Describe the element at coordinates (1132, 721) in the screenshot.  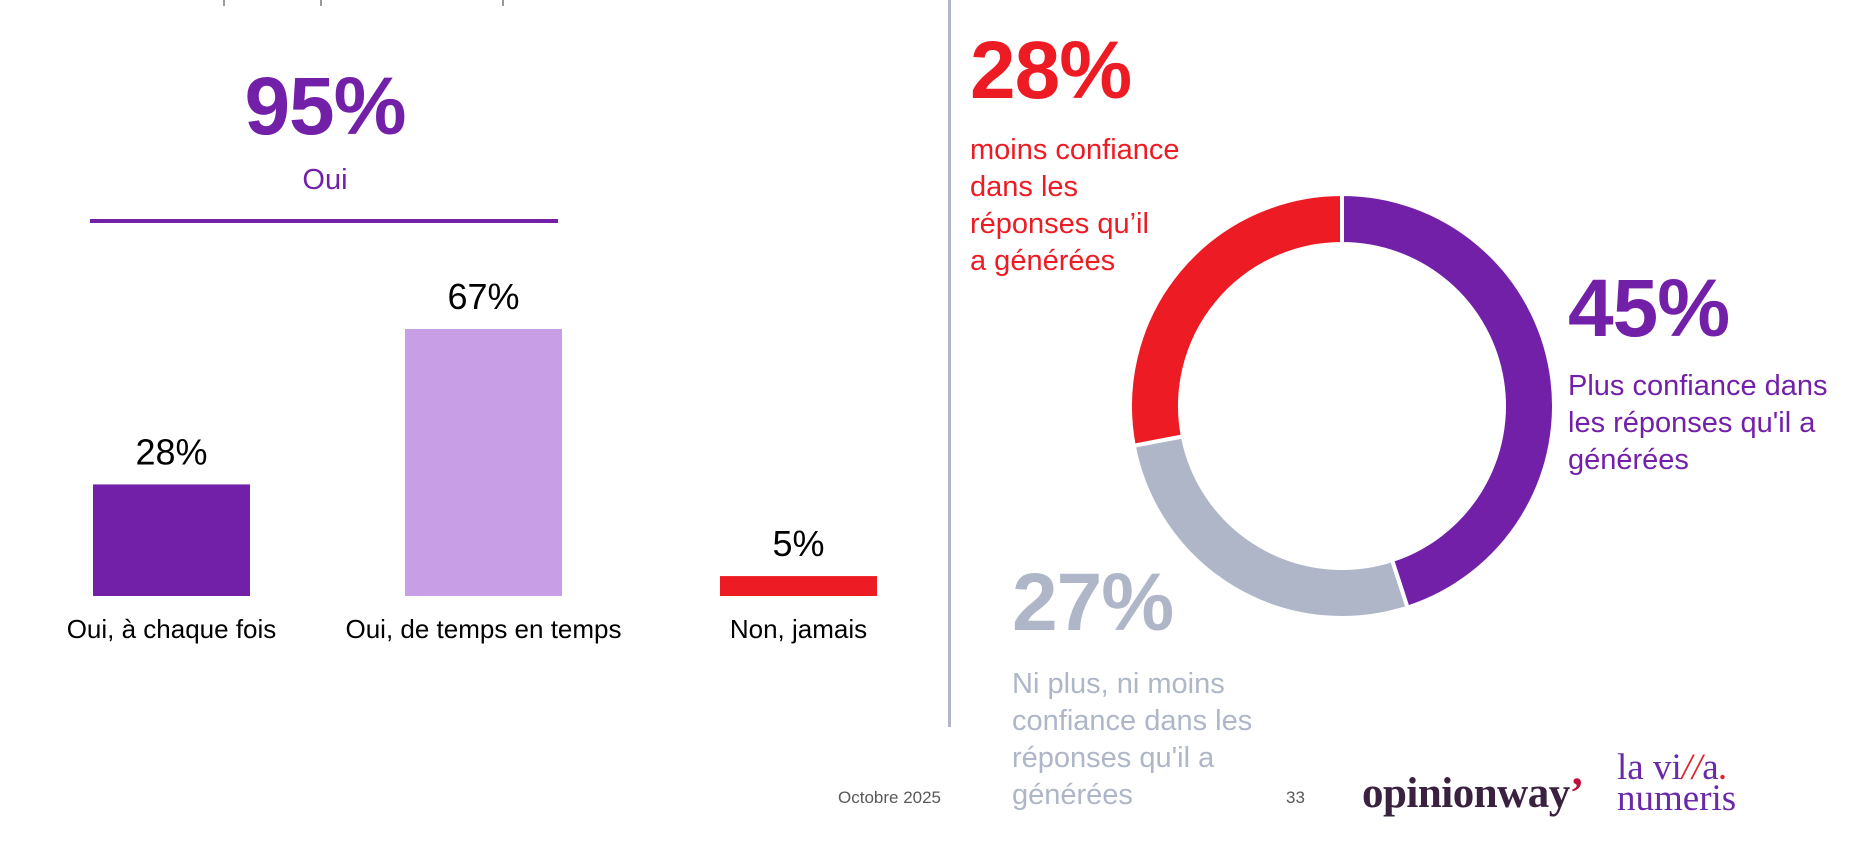
I see `callout-line: confiance dans les` at that location.